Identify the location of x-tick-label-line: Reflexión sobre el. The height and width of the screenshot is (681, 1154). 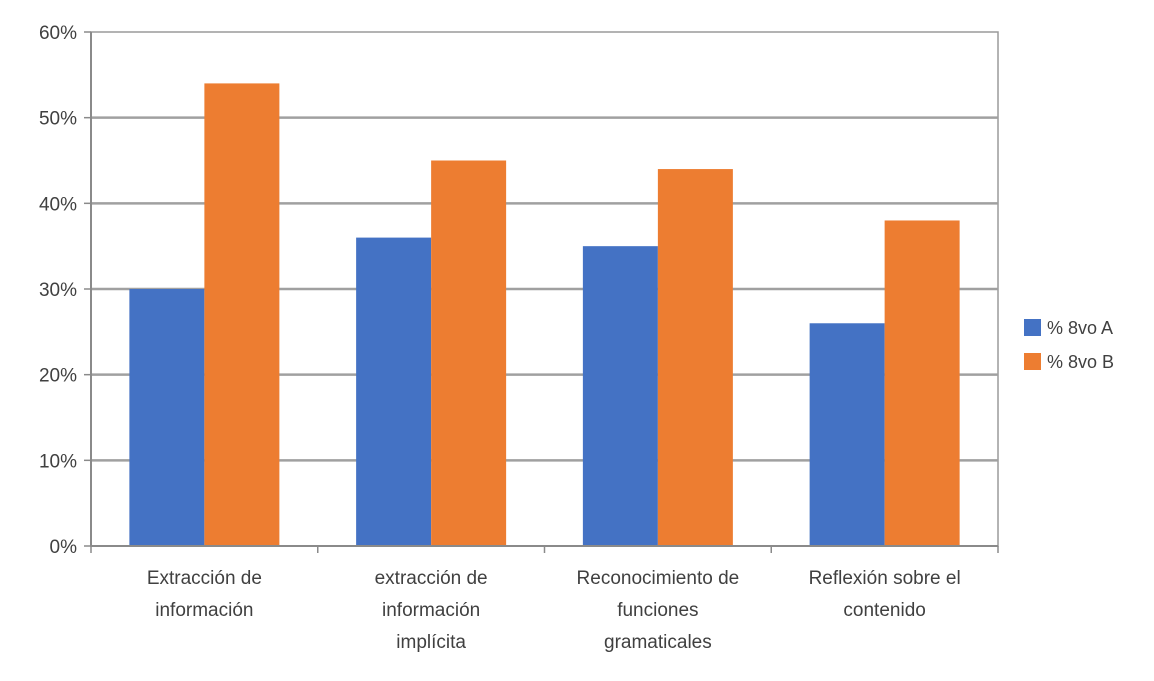
(885, 578).